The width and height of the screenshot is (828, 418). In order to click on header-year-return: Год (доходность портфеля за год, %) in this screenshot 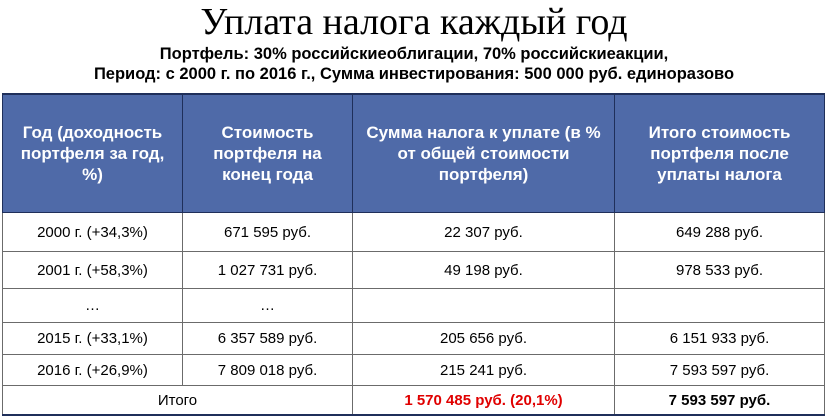, I will do `click(92, 153)`.